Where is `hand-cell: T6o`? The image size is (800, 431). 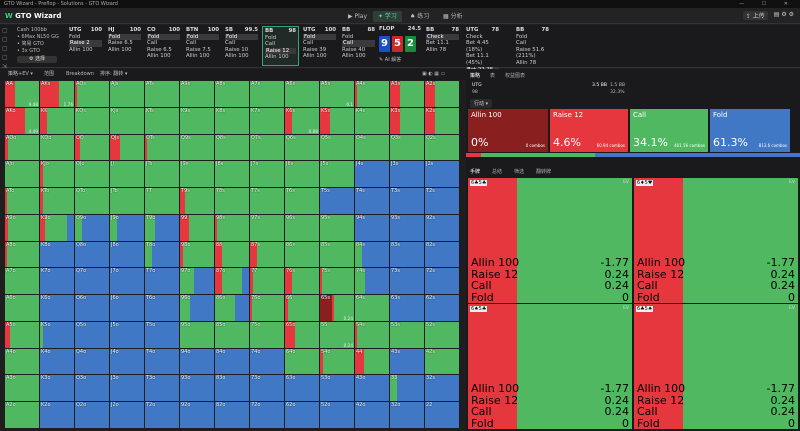 hand-cell: T6o is located at coordinates (162, 308).